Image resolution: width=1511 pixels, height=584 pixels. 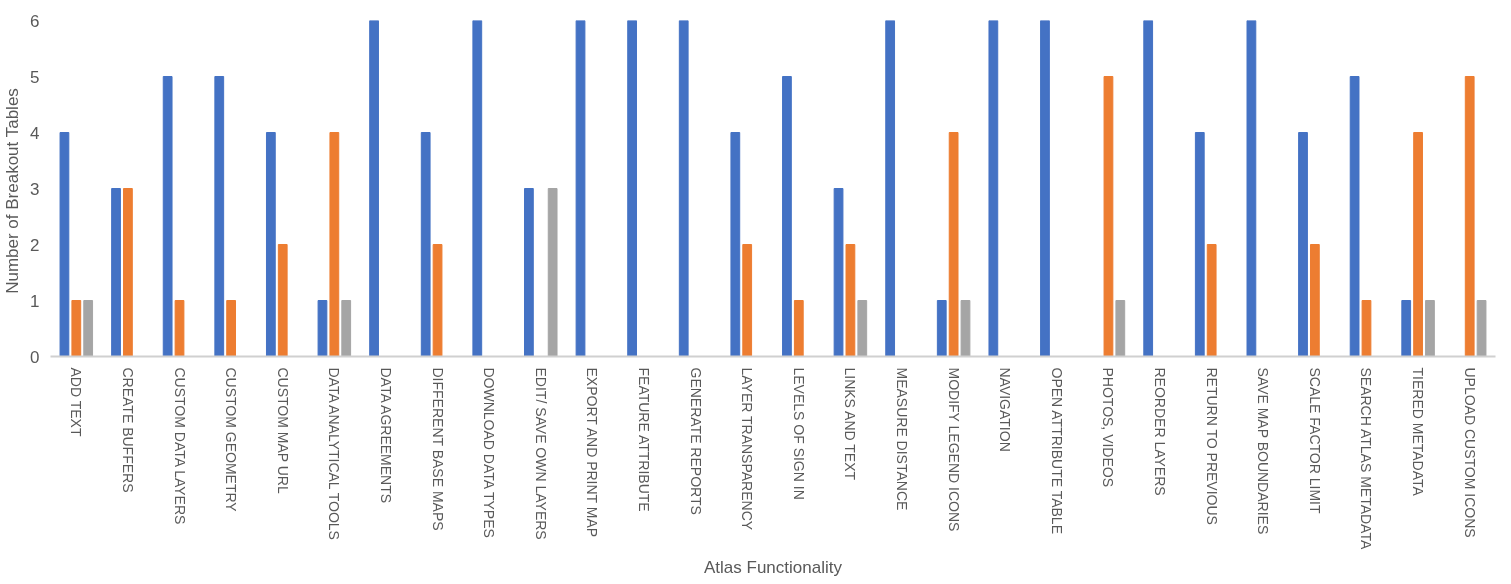 What do you see at coordinates (231, 440) in the screenshot?
I see `x-tick-label: CUSTOM GEOMETRY` at bounding box center [231, 440].